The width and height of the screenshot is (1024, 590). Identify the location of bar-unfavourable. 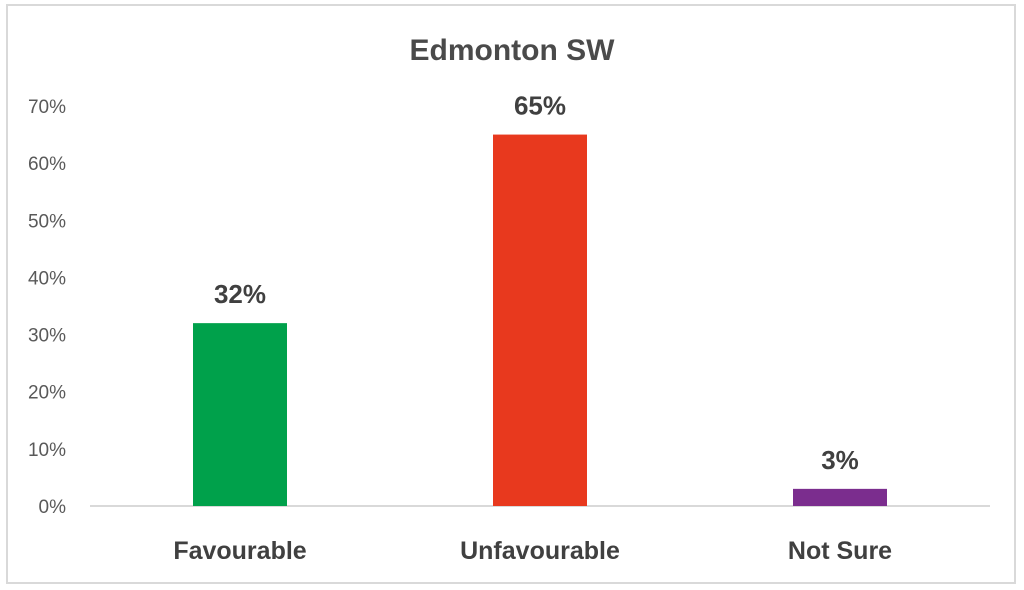
(540, 320).